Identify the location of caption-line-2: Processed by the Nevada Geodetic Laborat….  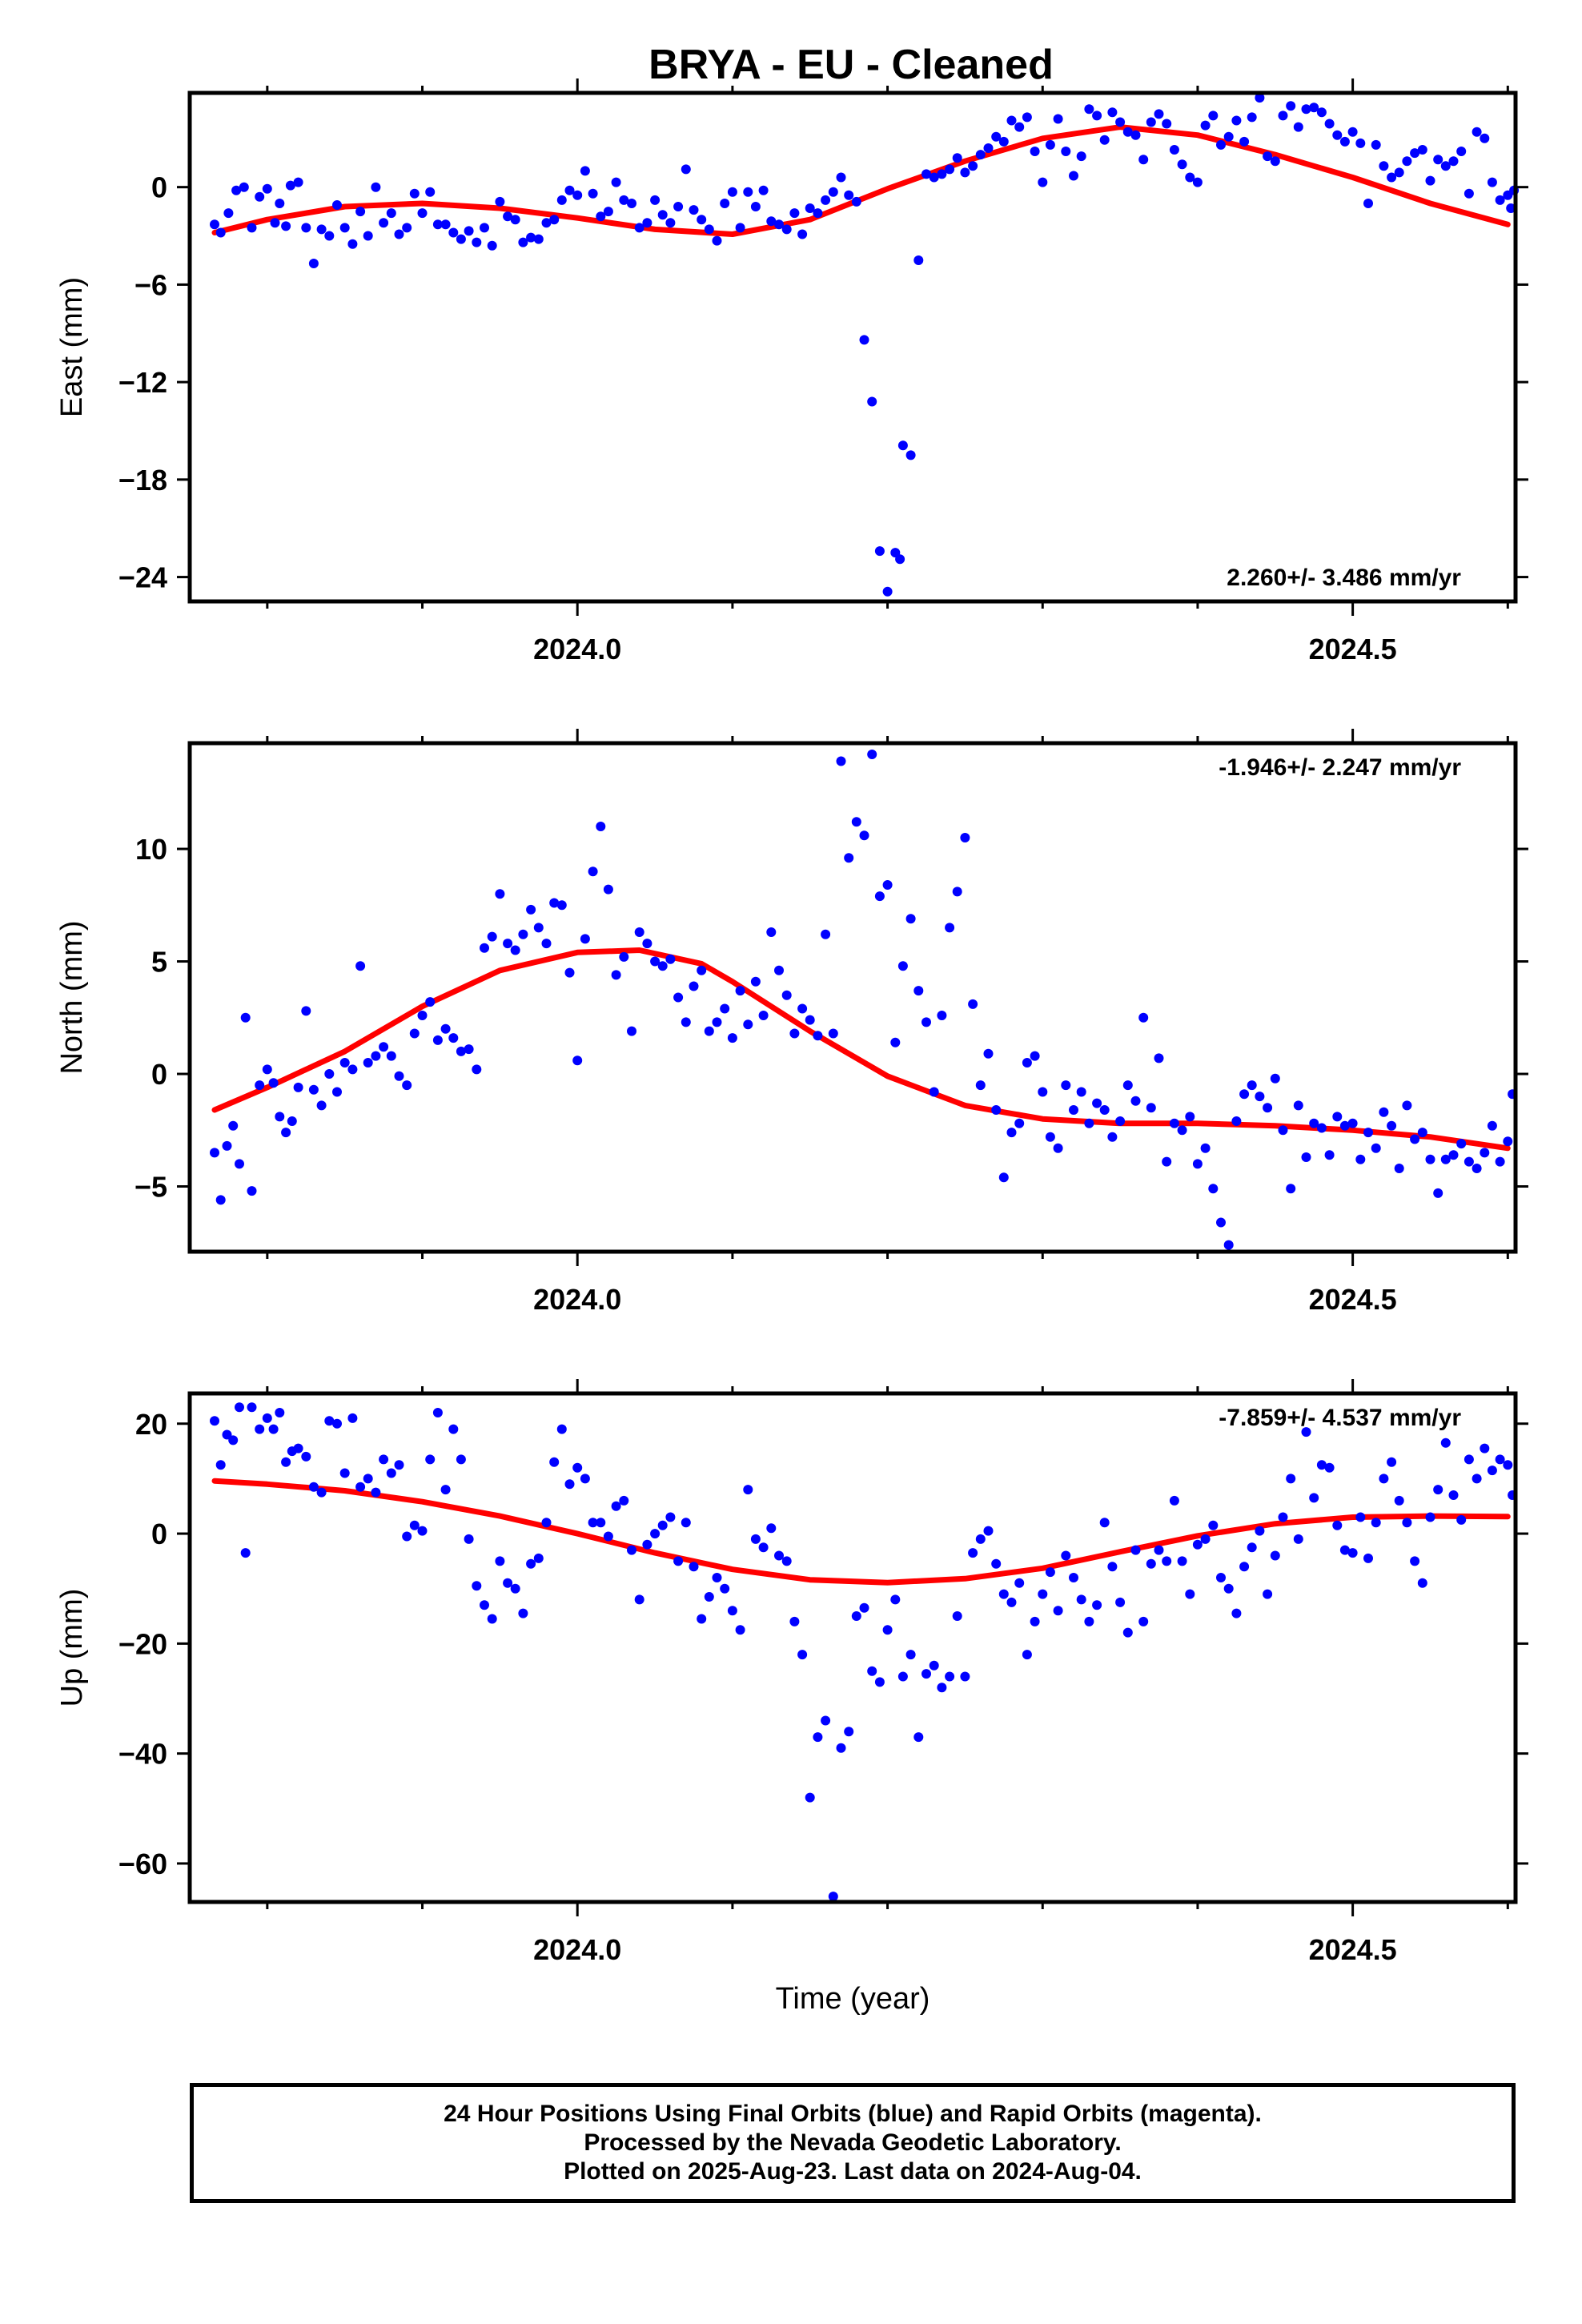
(853, 2142).